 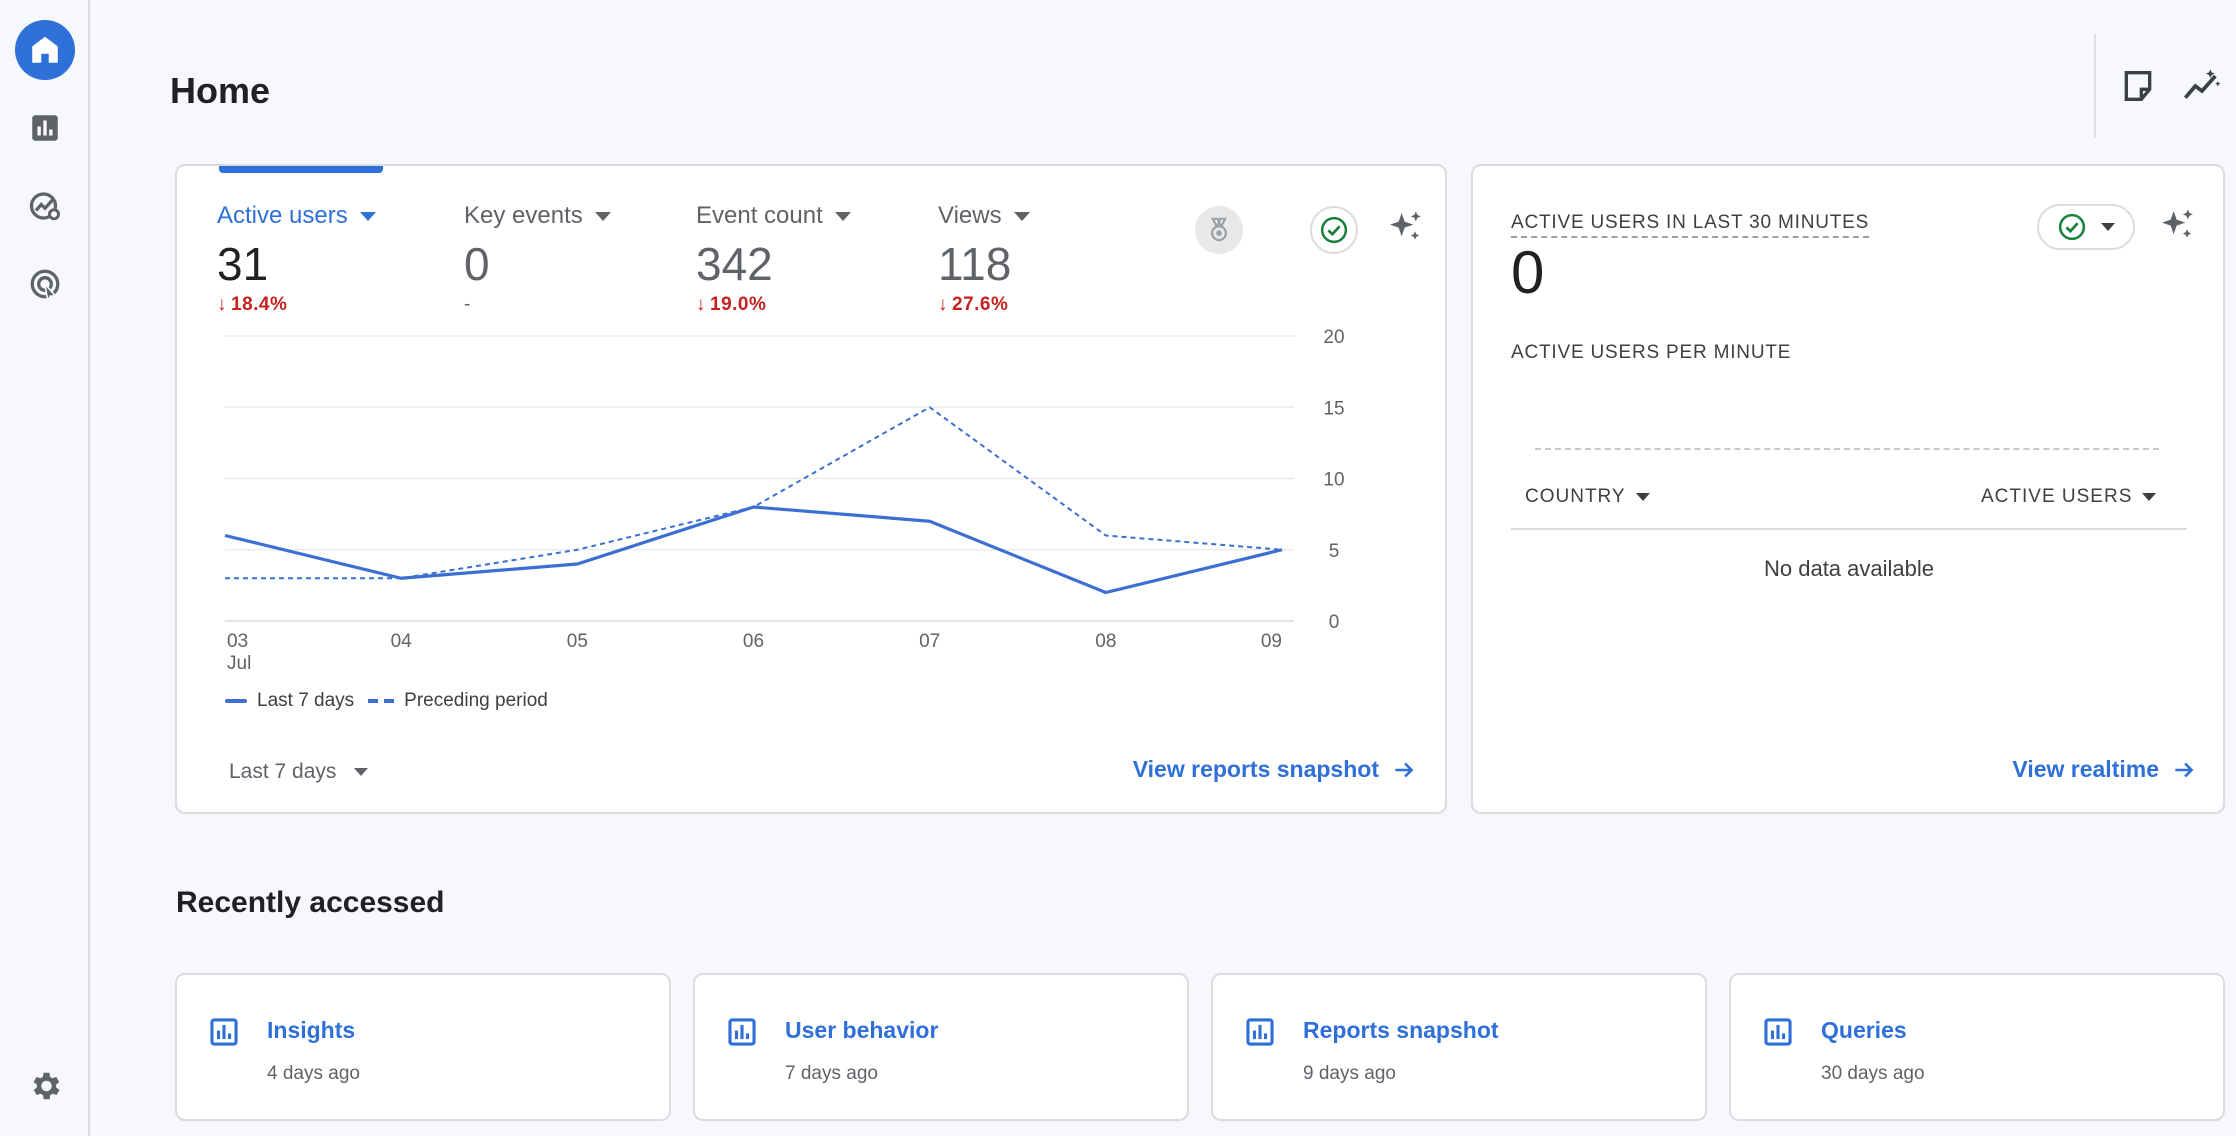 I want to click on recent-item-time: 9 days ago, so click(x=1349, y=1073).